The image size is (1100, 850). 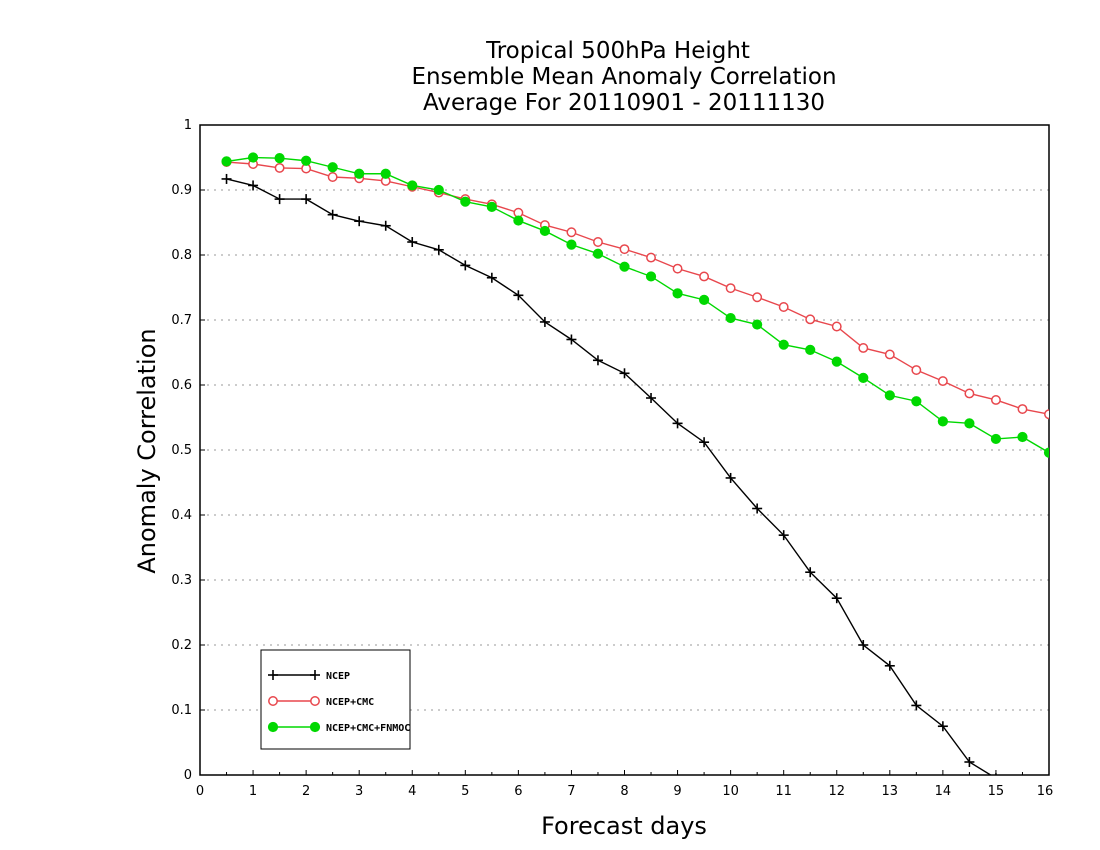 I want to click on x-tick-label-14: 14, so click(x=943, y=791).